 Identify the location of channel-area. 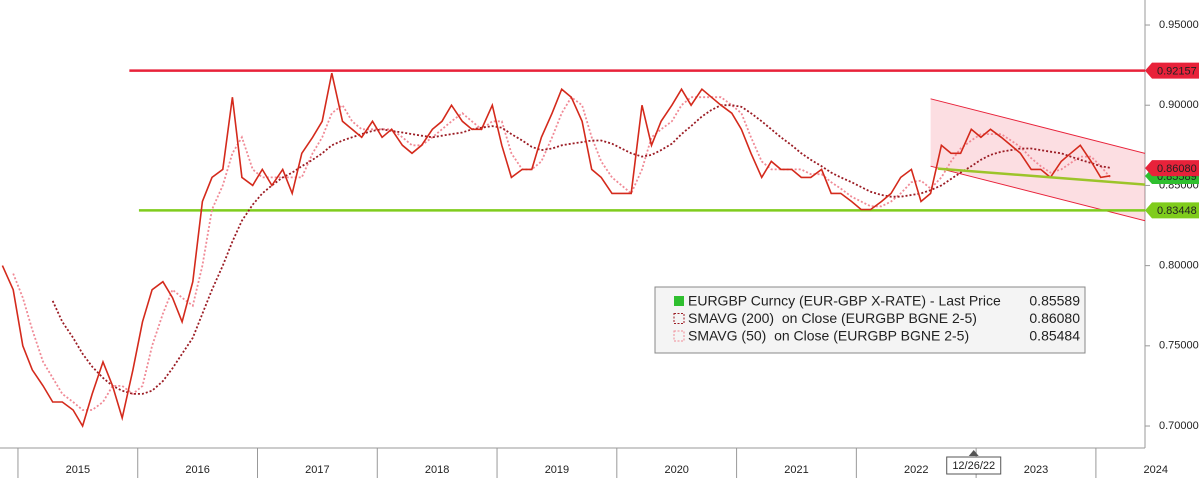
(1037, 159).